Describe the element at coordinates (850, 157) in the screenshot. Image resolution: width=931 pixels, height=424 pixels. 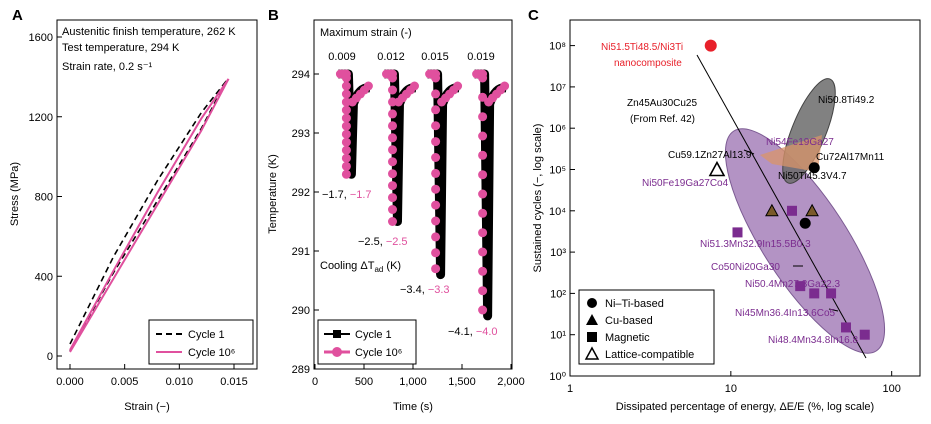
I see `label-cualmn: Cu72Al17Mn11` at that location.